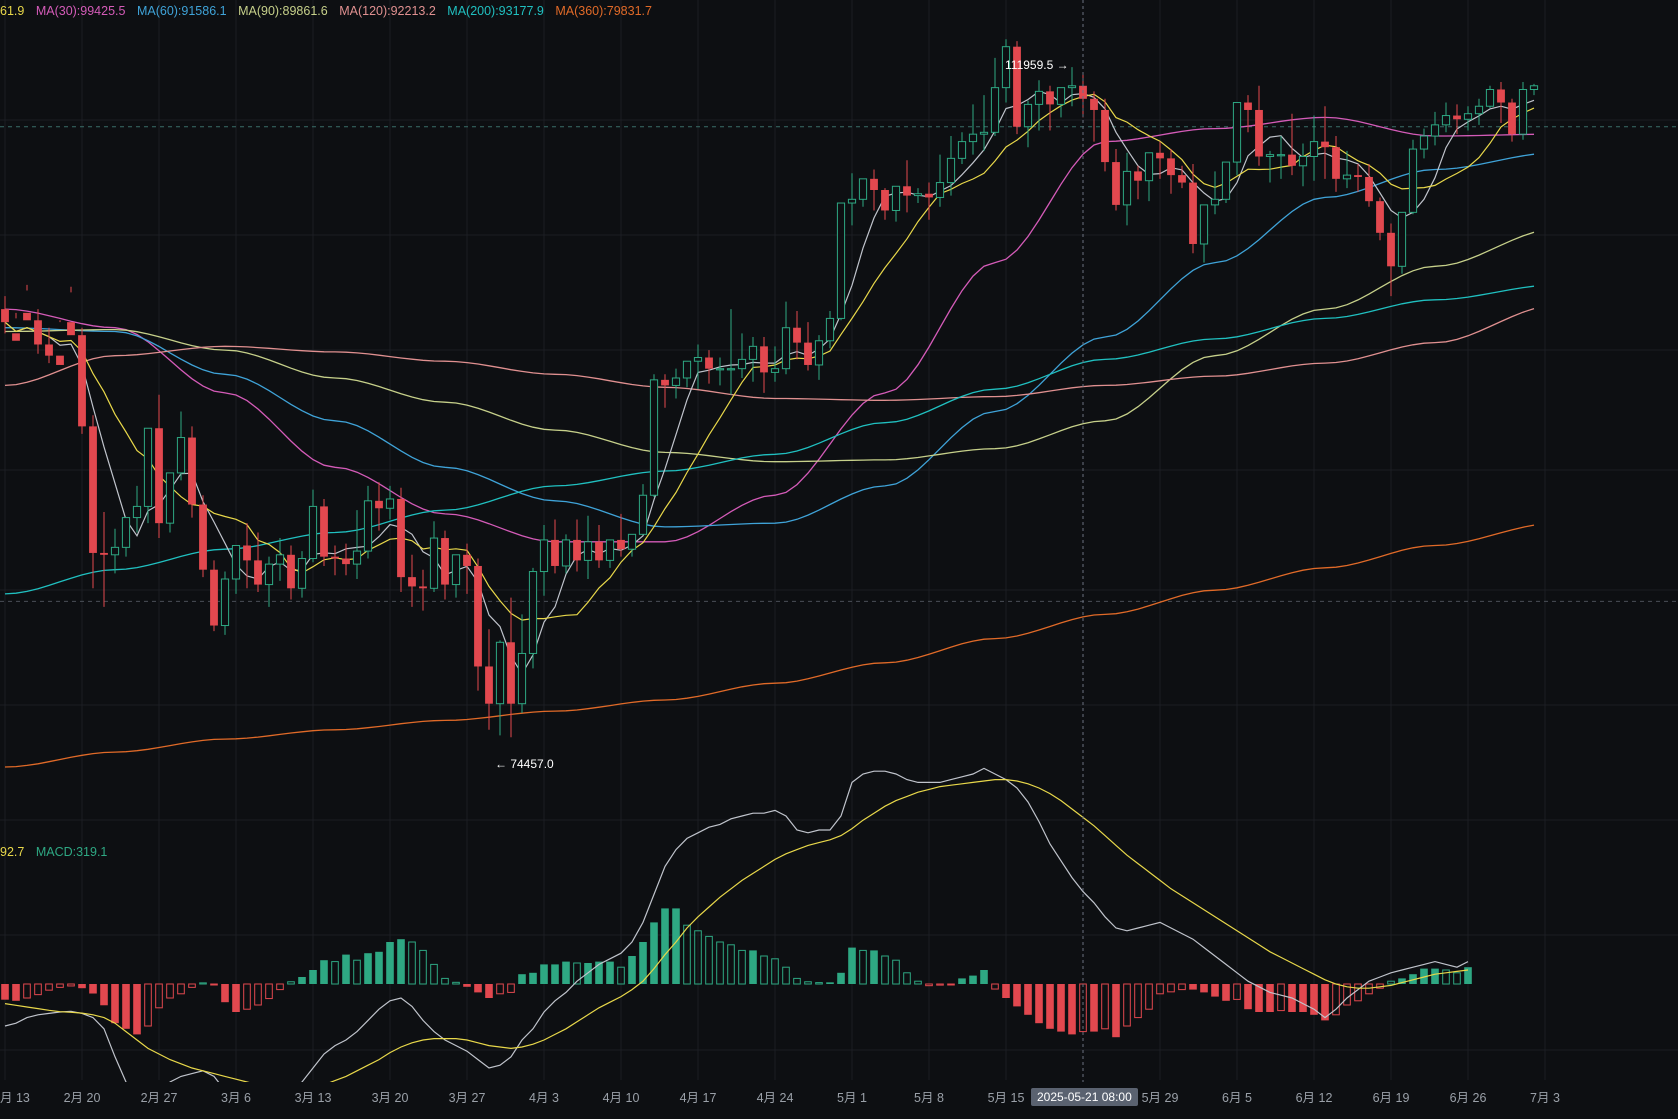 This screenshot has height=1119, width=1678. Describe the element at coordinates (80, 11) in the screenshot. I see `legend-ma30: MA(30):99425.5` at that location.